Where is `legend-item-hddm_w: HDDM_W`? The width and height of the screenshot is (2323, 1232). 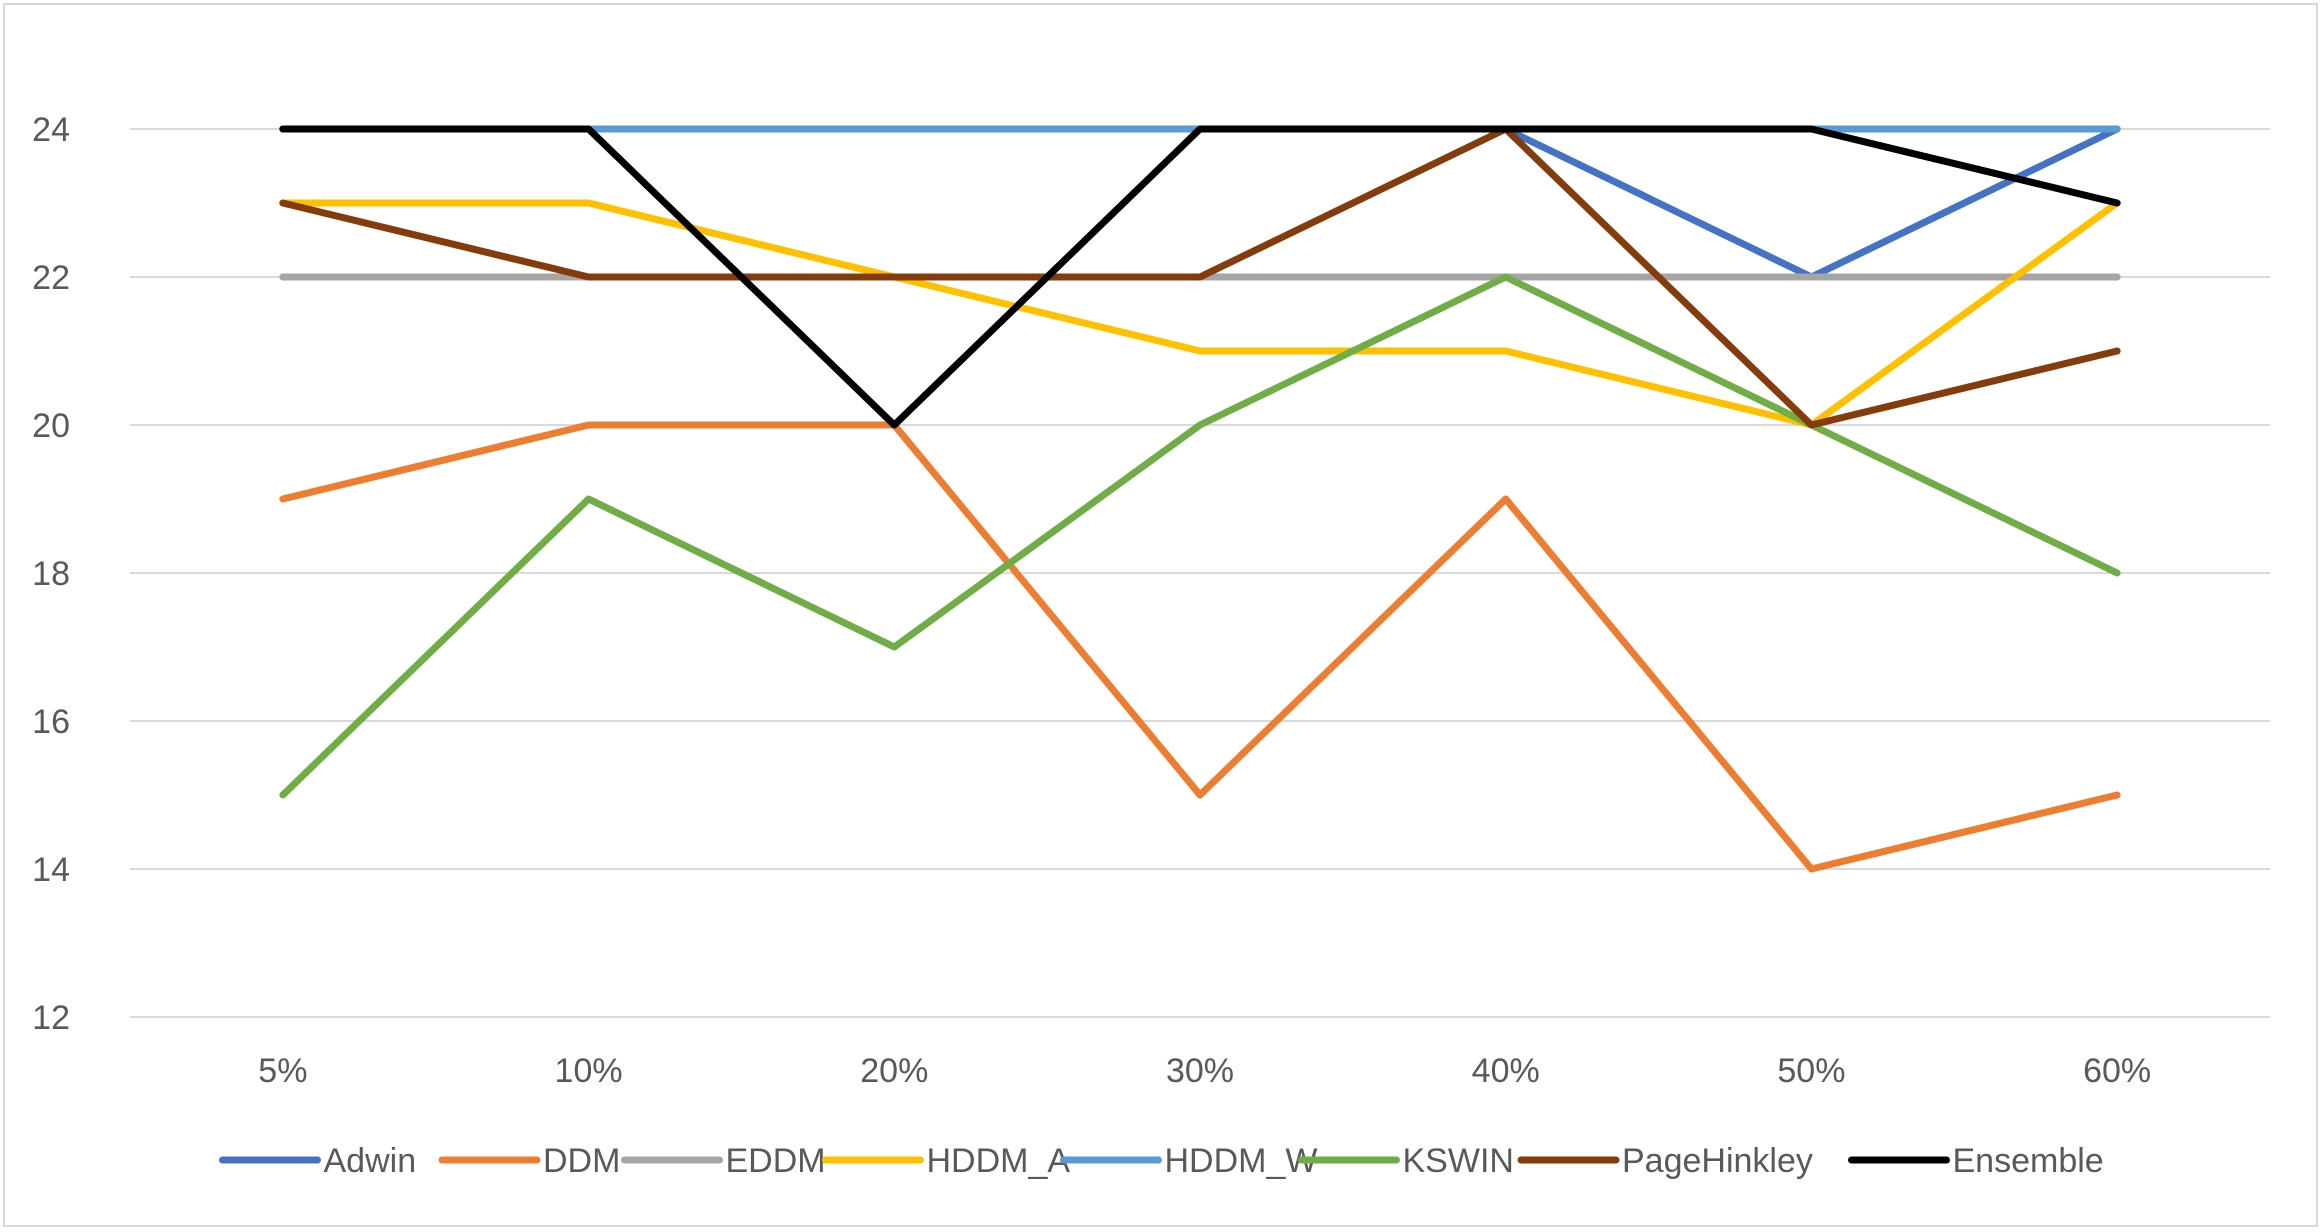 legend-item-hddm_w: HDDM_W is located at coordinates (1189, 1161).